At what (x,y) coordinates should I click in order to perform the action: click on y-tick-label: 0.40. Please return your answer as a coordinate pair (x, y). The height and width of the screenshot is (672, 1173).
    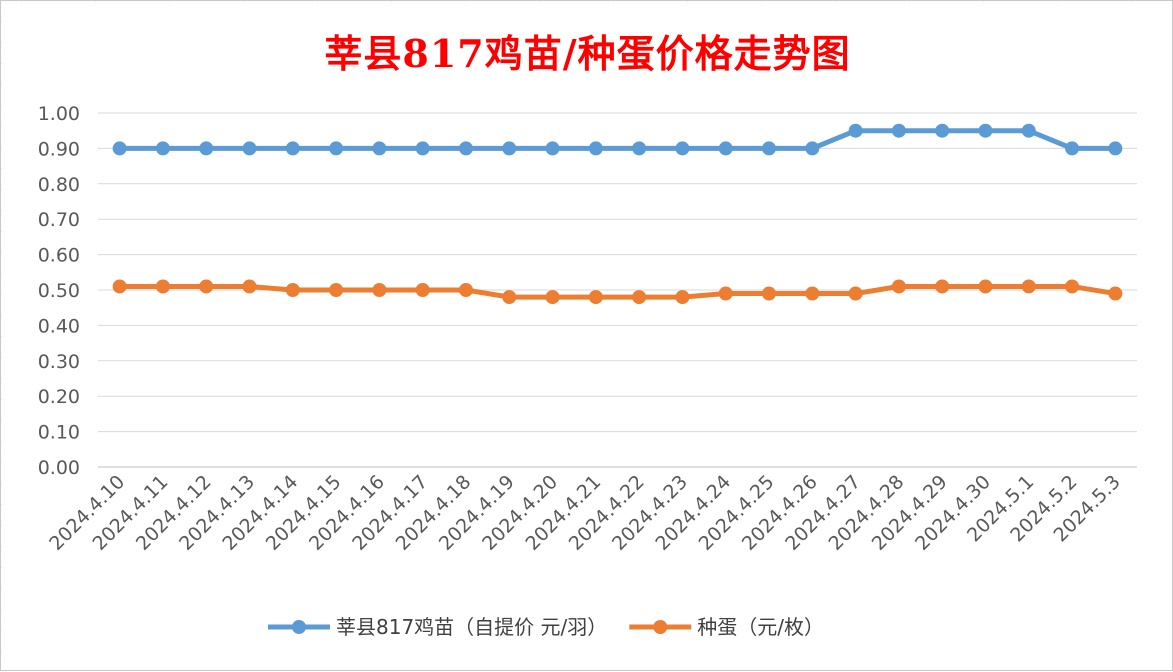
    Looking at the image, I should click on (59, 326).